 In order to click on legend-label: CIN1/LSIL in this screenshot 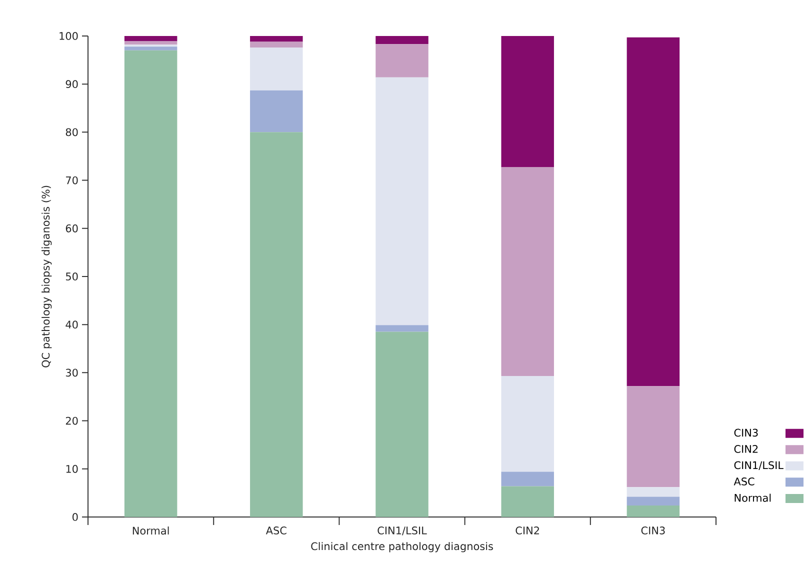, I will do `click(759, 465)`.